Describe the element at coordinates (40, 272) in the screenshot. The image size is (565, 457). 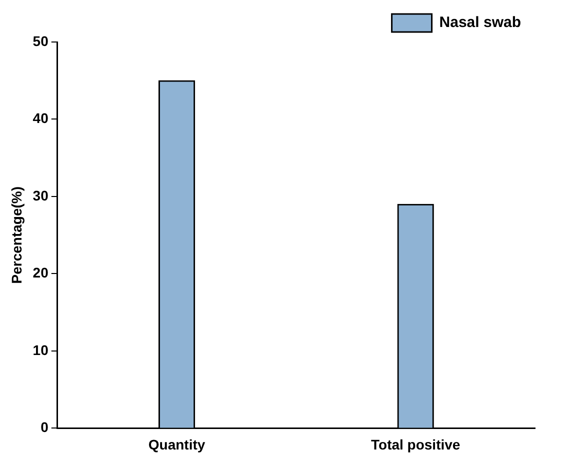
I see `y-tick-label: 20` at that location.